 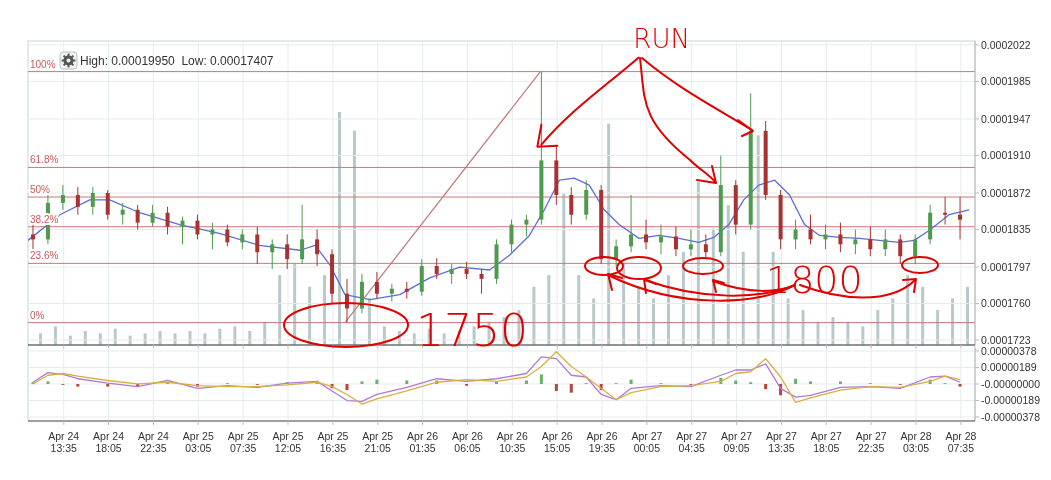 What do you see at coordinates (1006, 155) in the screenshot?
I see `y-tick-label: 0.0001910` at bounding box center [1006, 155].